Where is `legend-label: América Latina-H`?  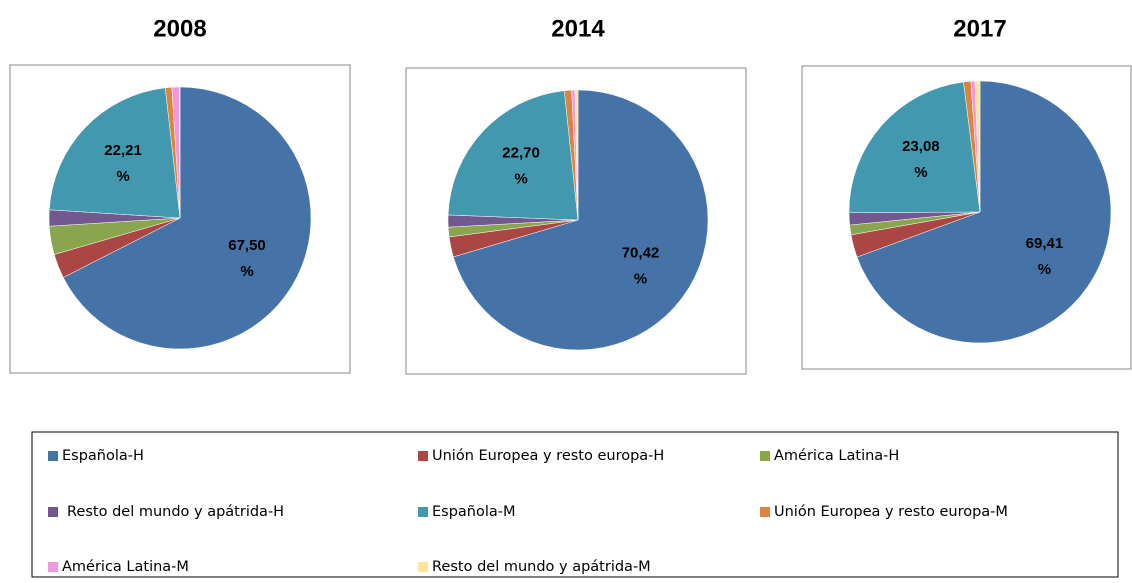
legend-label: América Latina-H is located at coordinates (836, 456).